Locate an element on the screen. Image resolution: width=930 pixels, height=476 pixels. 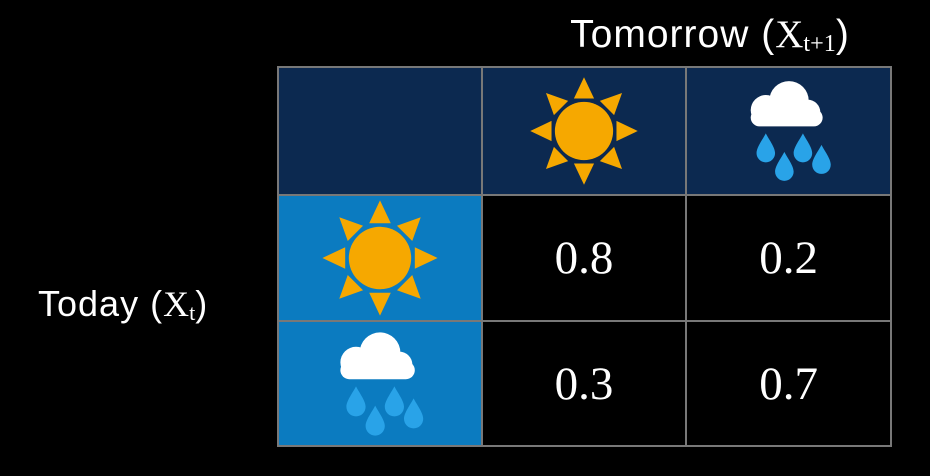
row-rainy-label-cell is located at coordinates (380, 383).